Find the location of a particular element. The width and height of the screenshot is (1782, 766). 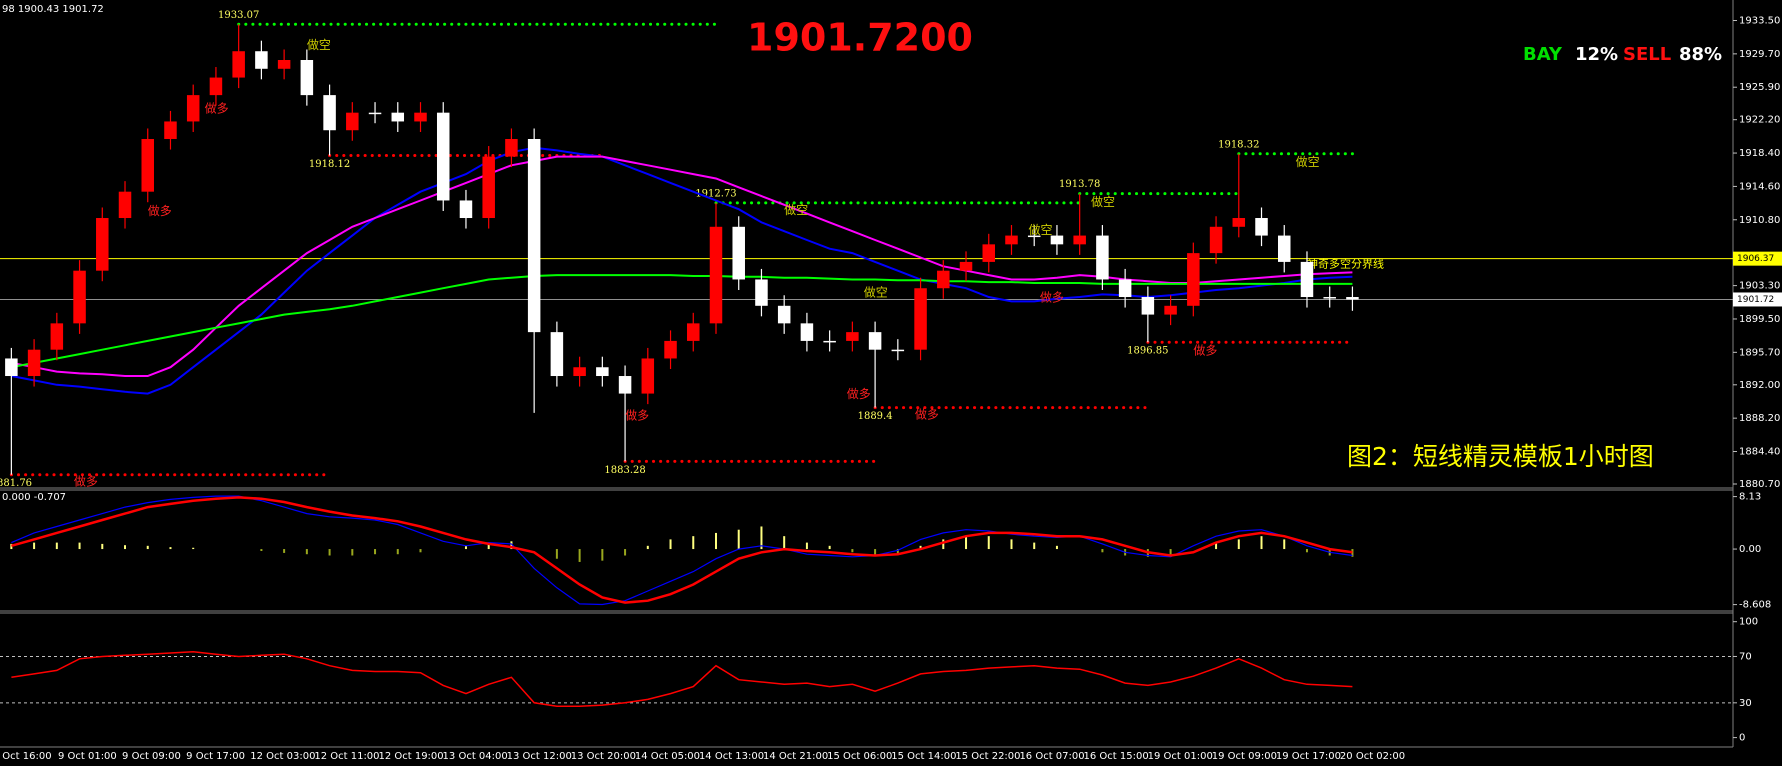

y-tick-label: -8.608 is located at coordinates (1755, 605).